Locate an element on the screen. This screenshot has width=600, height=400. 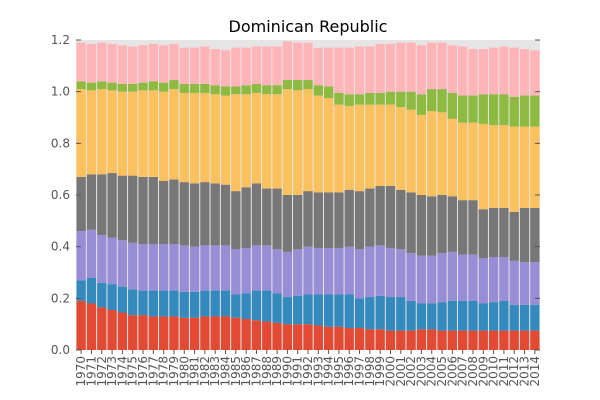
chart-title: Dominican Republic is located at coordinates (308, 26).